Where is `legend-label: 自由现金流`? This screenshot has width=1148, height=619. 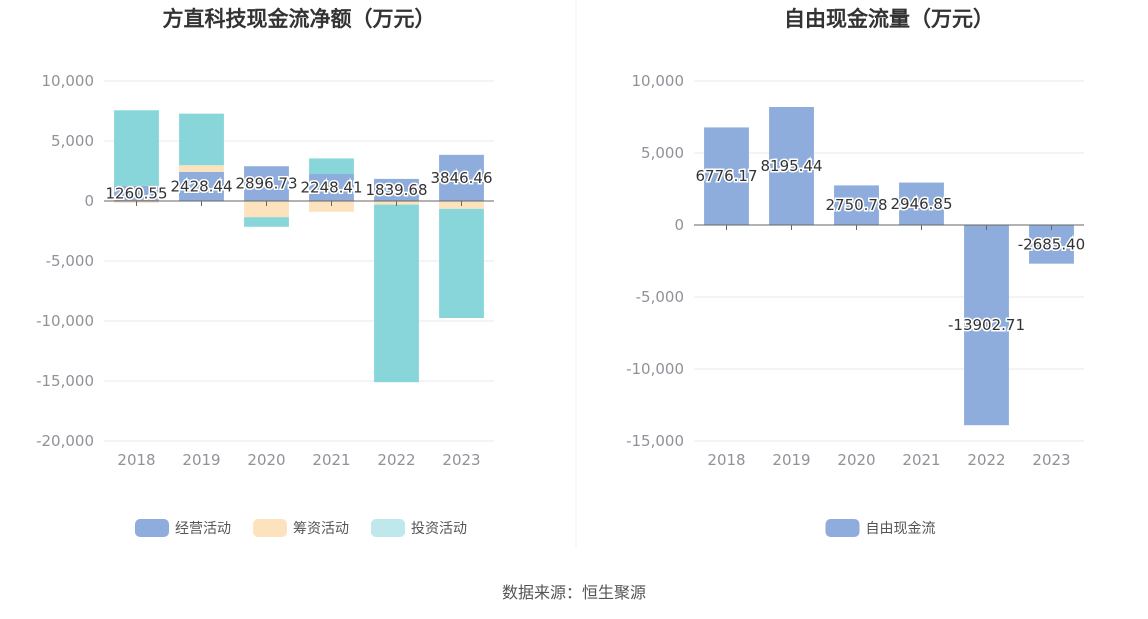 legend-label: 自由现金流 is located at coordinates (901, 529).